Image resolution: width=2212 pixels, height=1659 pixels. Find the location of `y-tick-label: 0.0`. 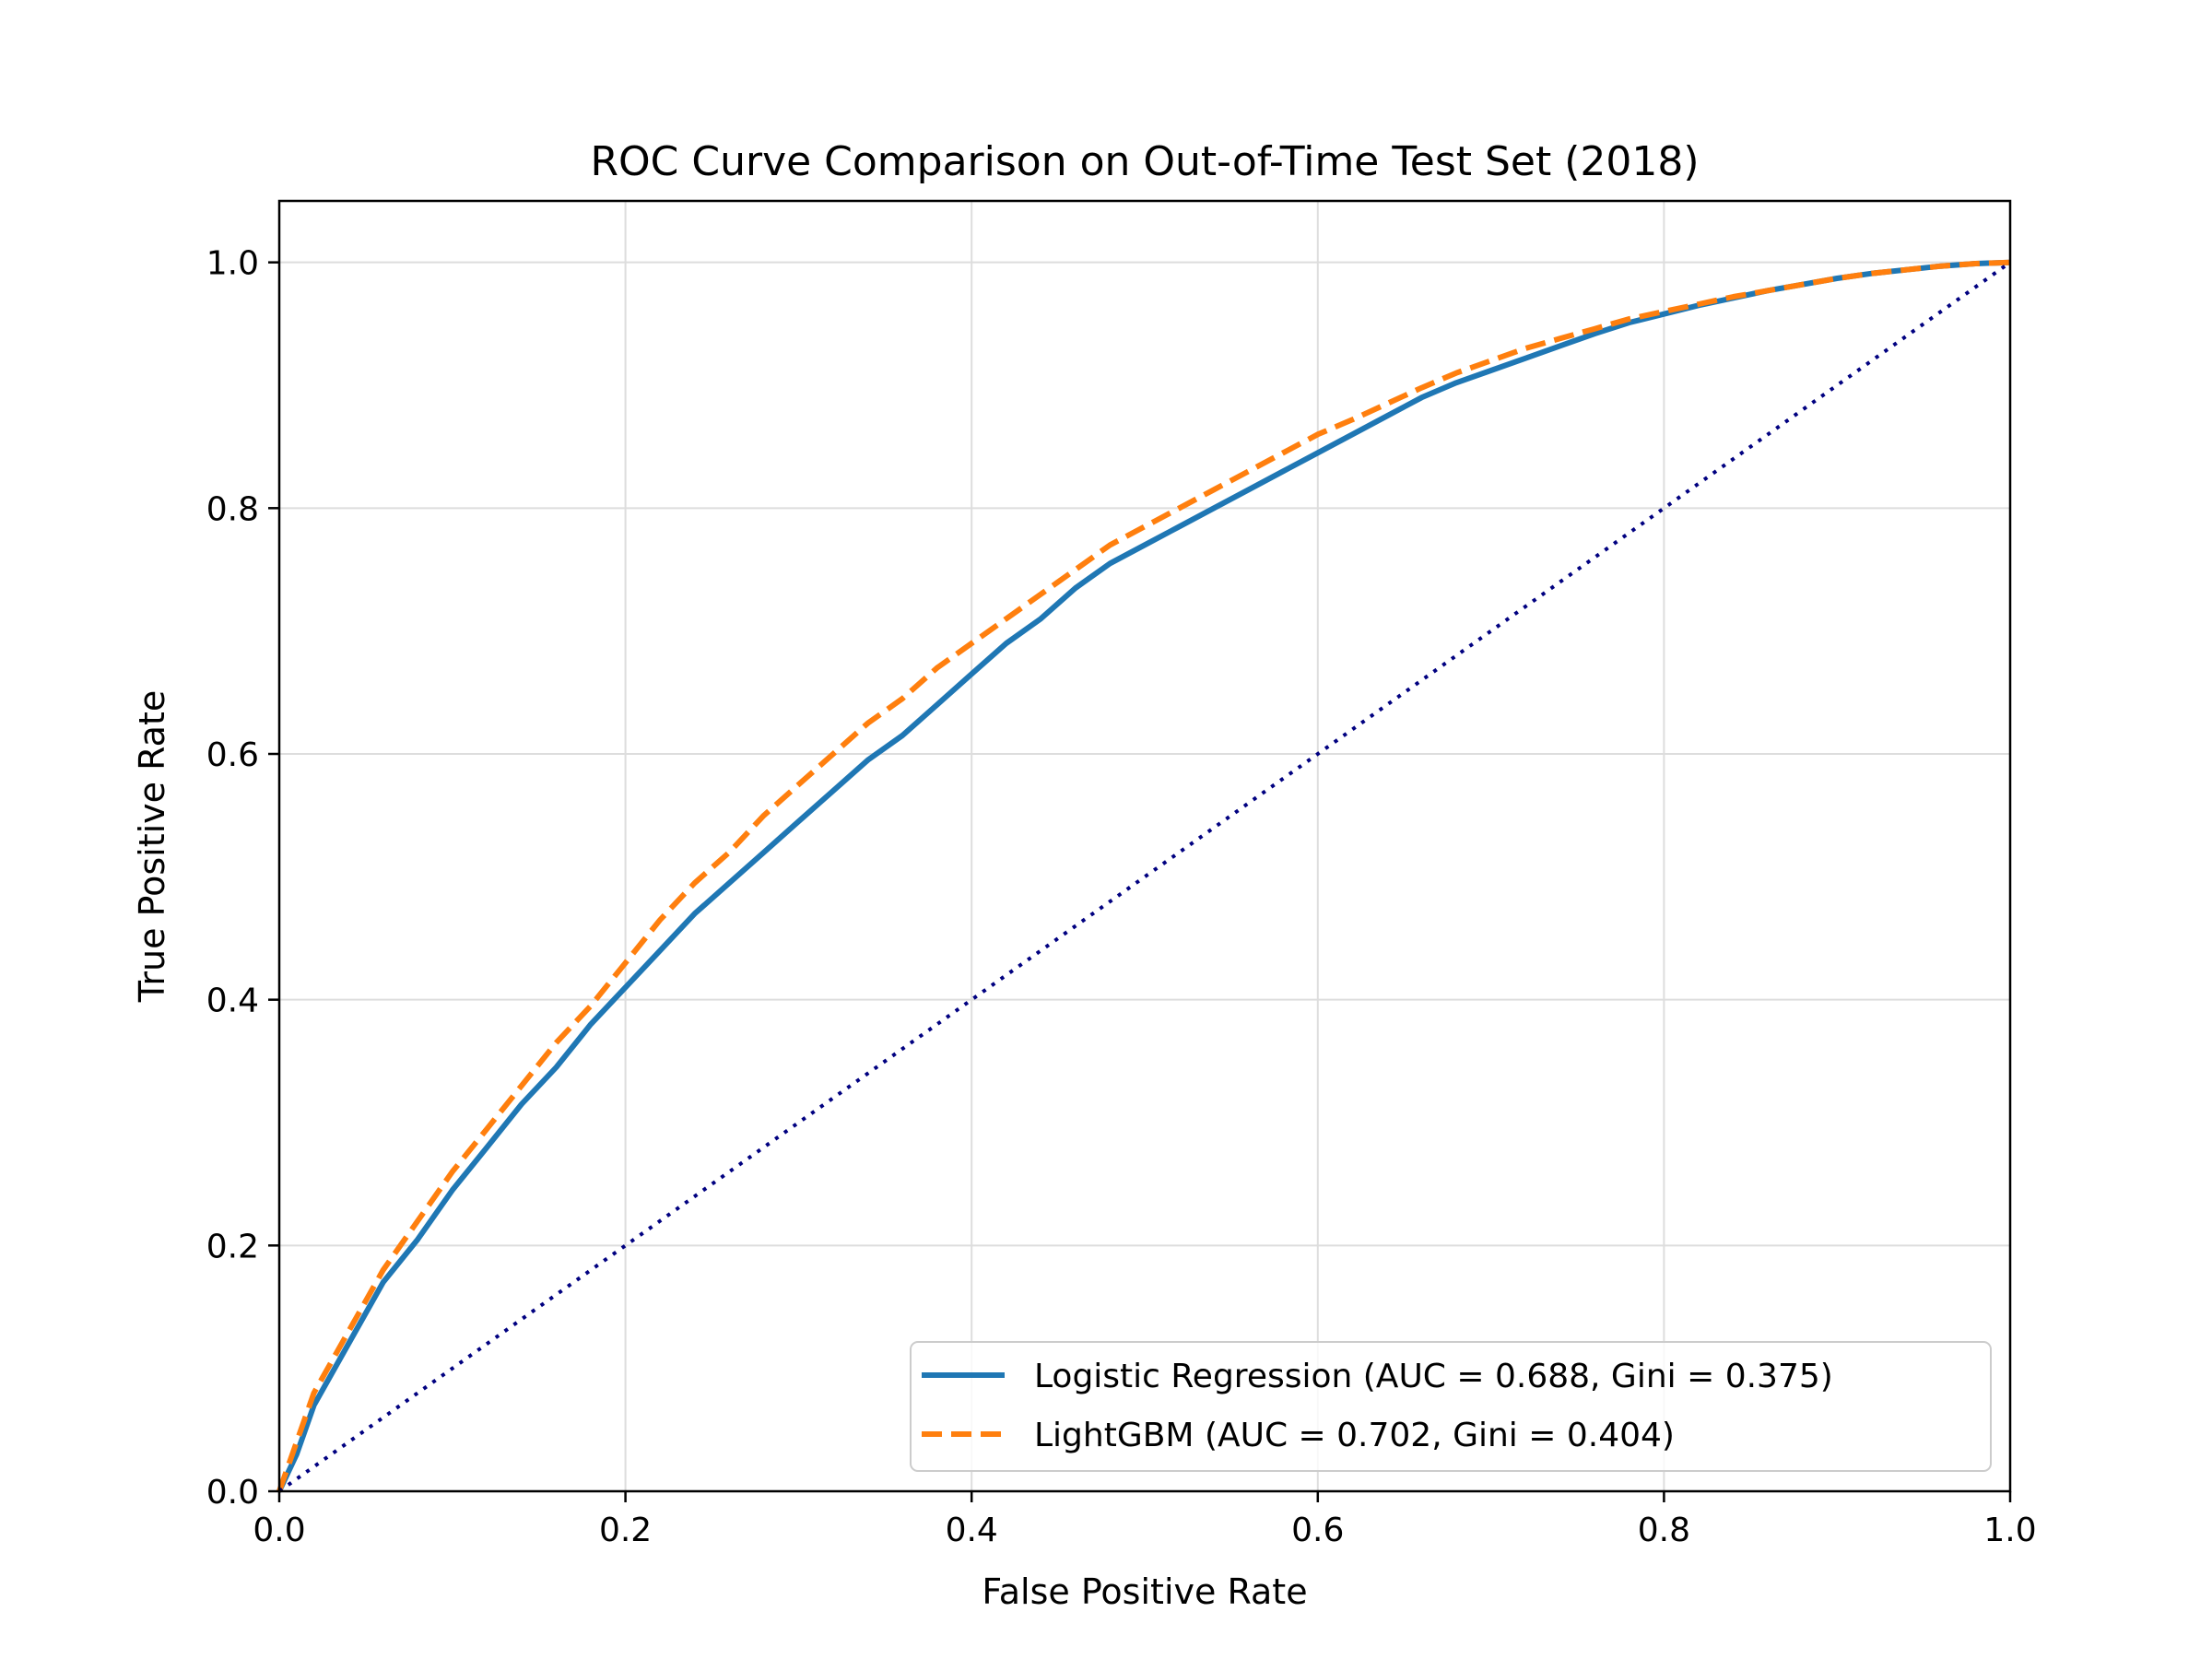

y-tick-label: 0.0 is located at coordinates (232, 1493).